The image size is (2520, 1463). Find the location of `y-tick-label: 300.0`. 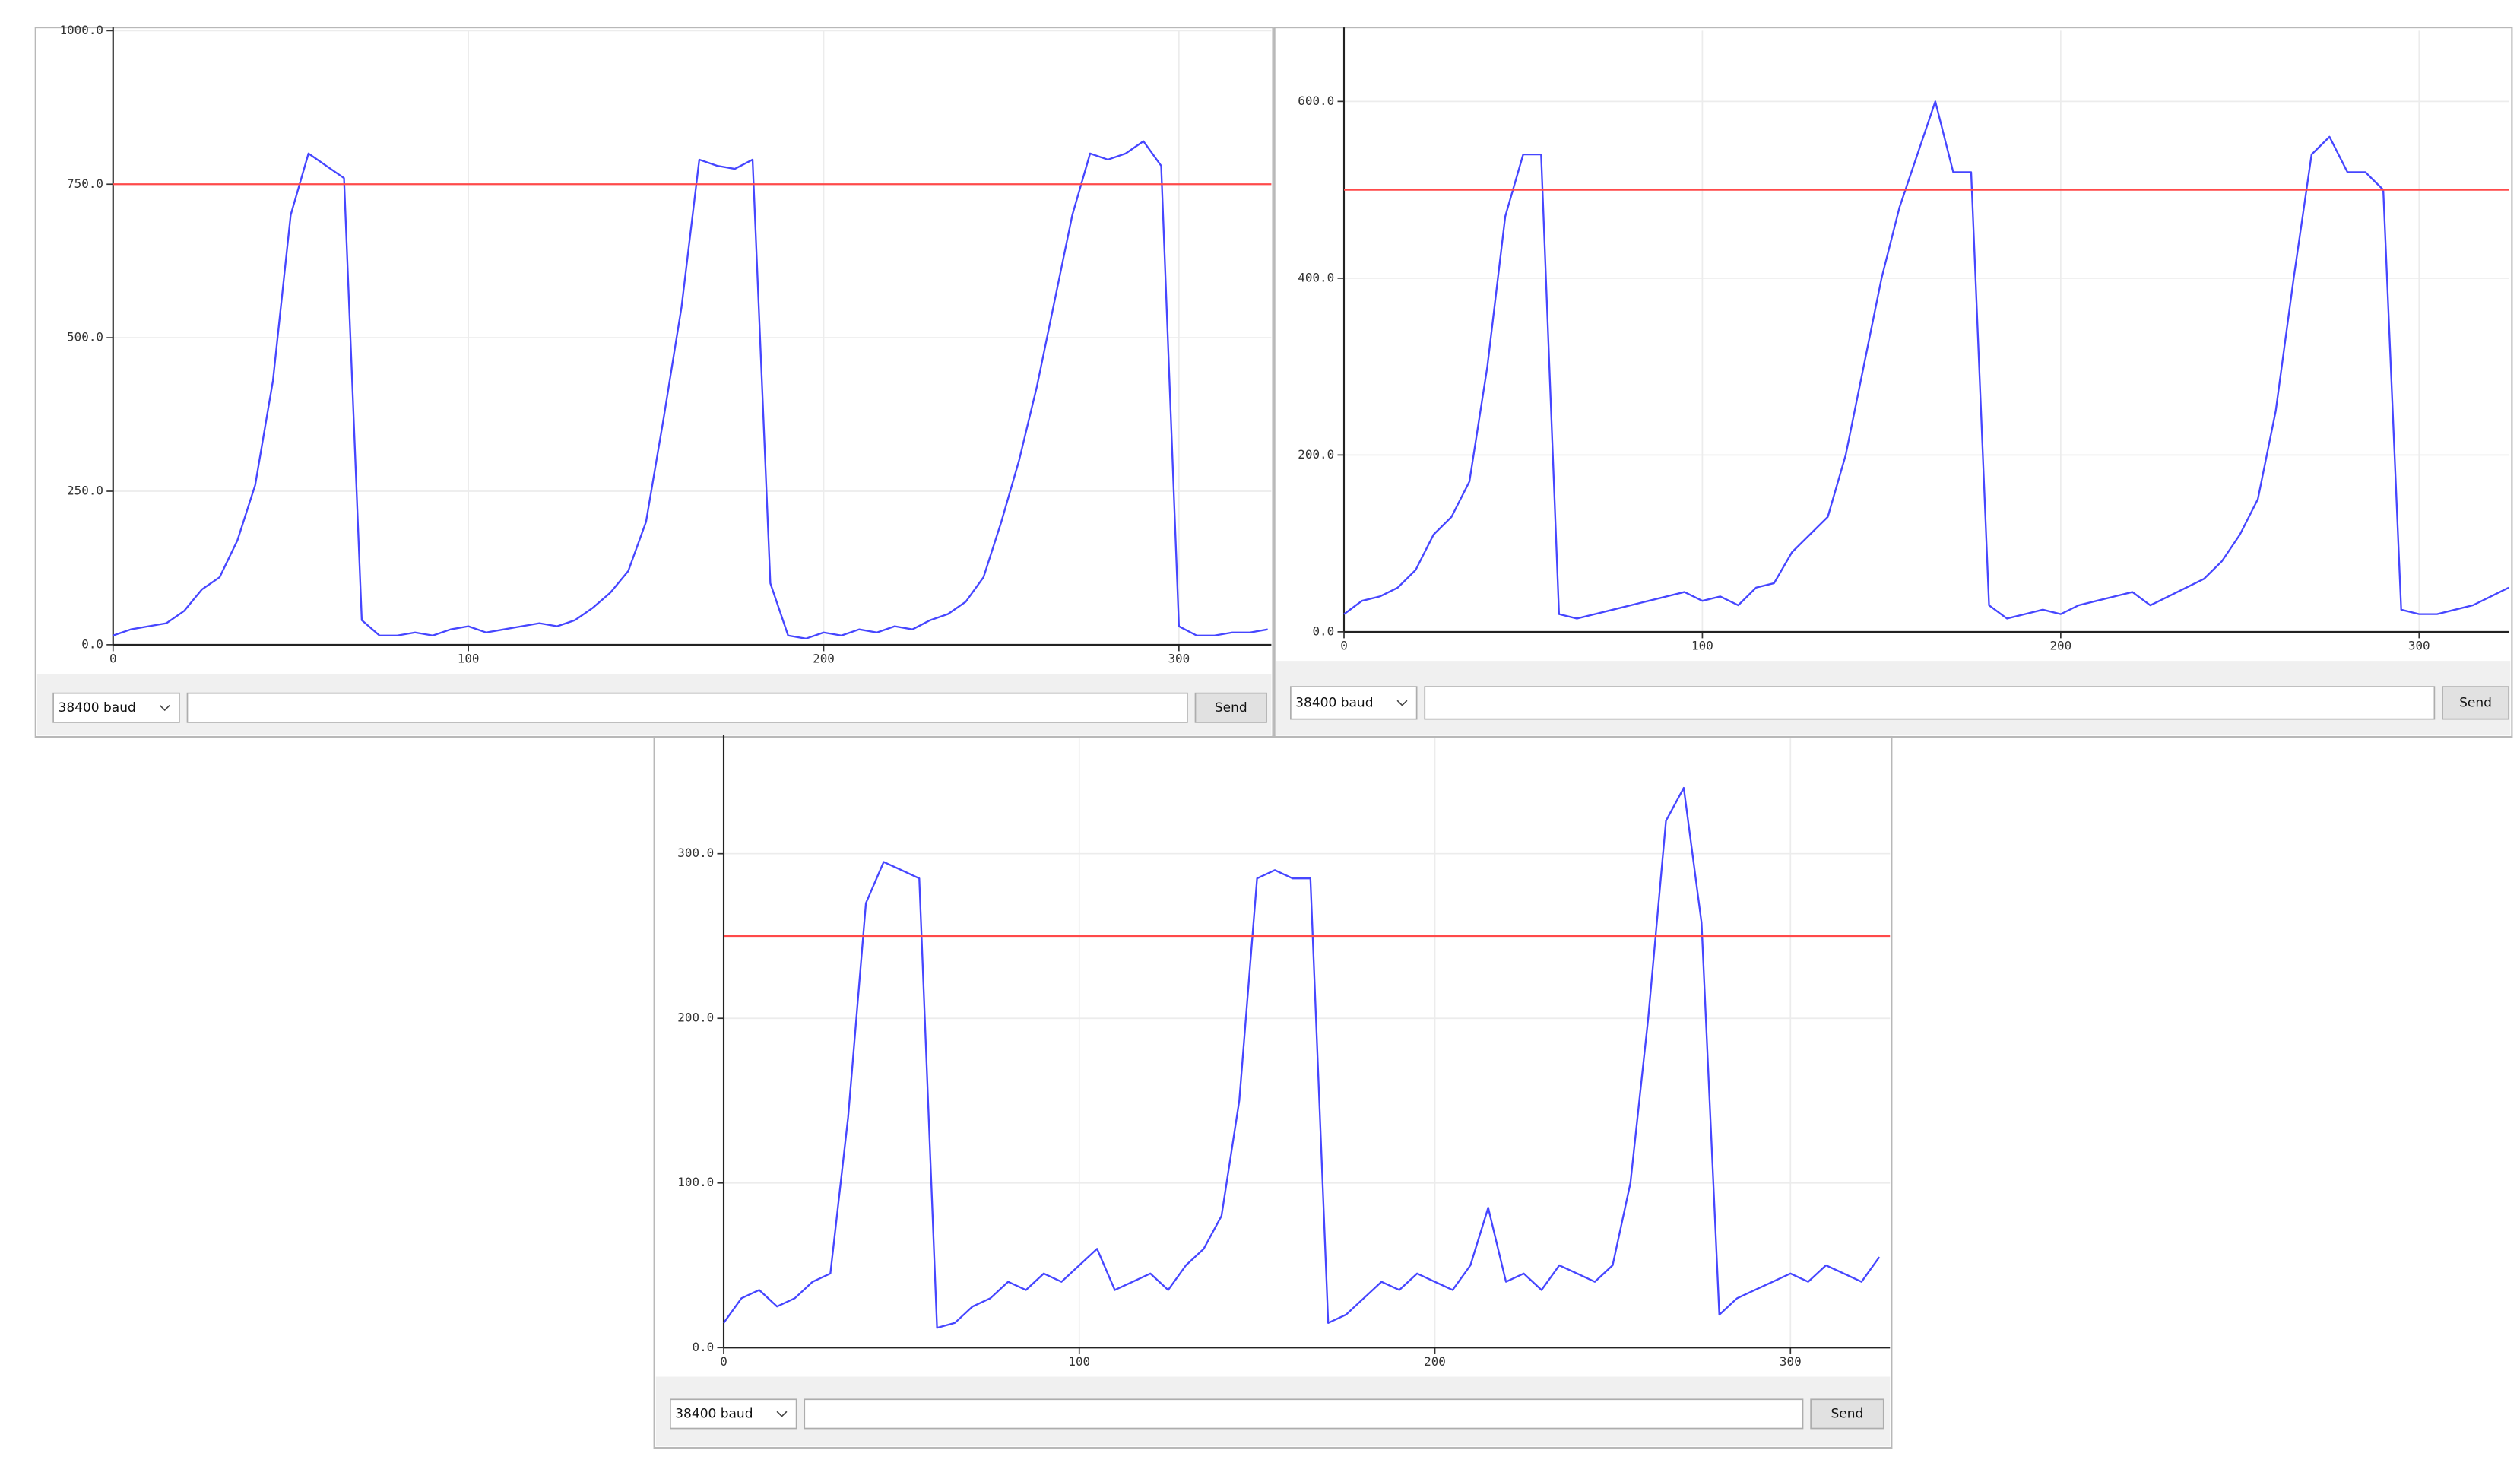

y-tick-label: 300.0 is located at coordinates (695, 853).